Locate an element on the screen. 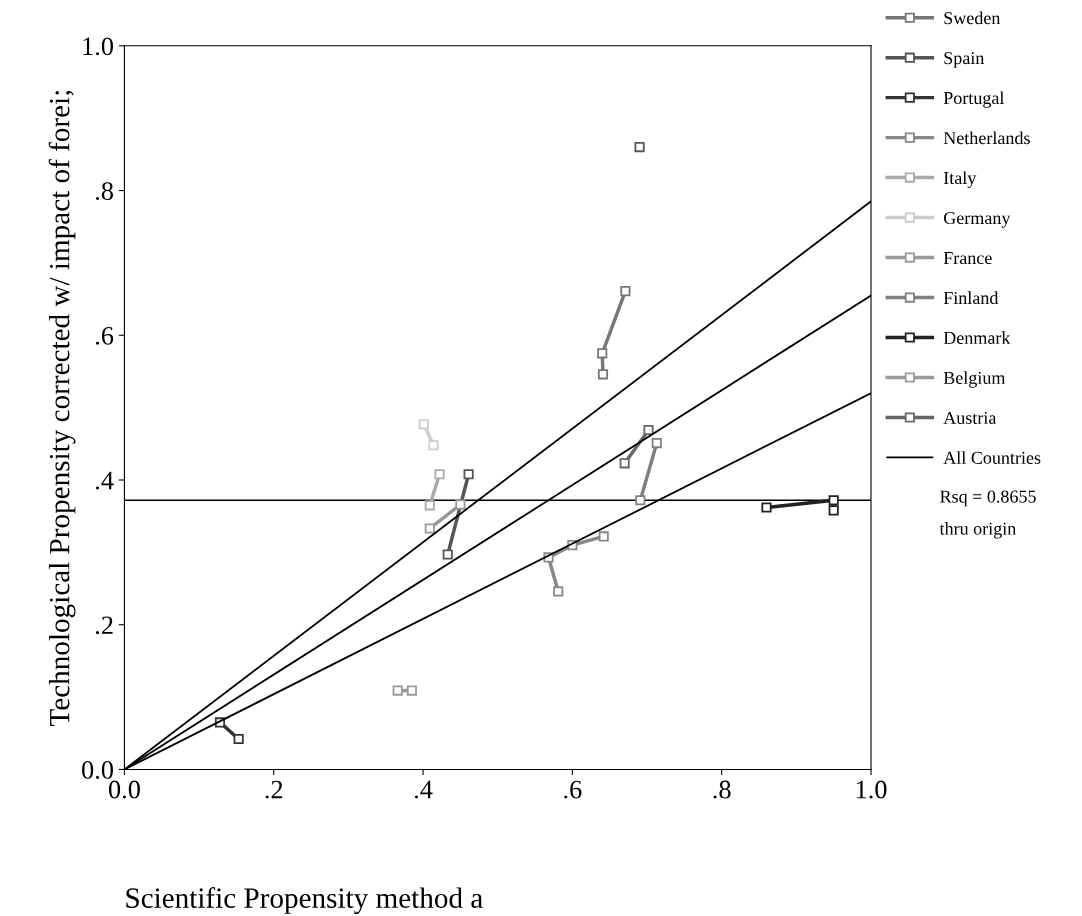 The height and width of the screenshot is (916, 1082). y-tick-label: .6 is located at coordinates (104, 335).